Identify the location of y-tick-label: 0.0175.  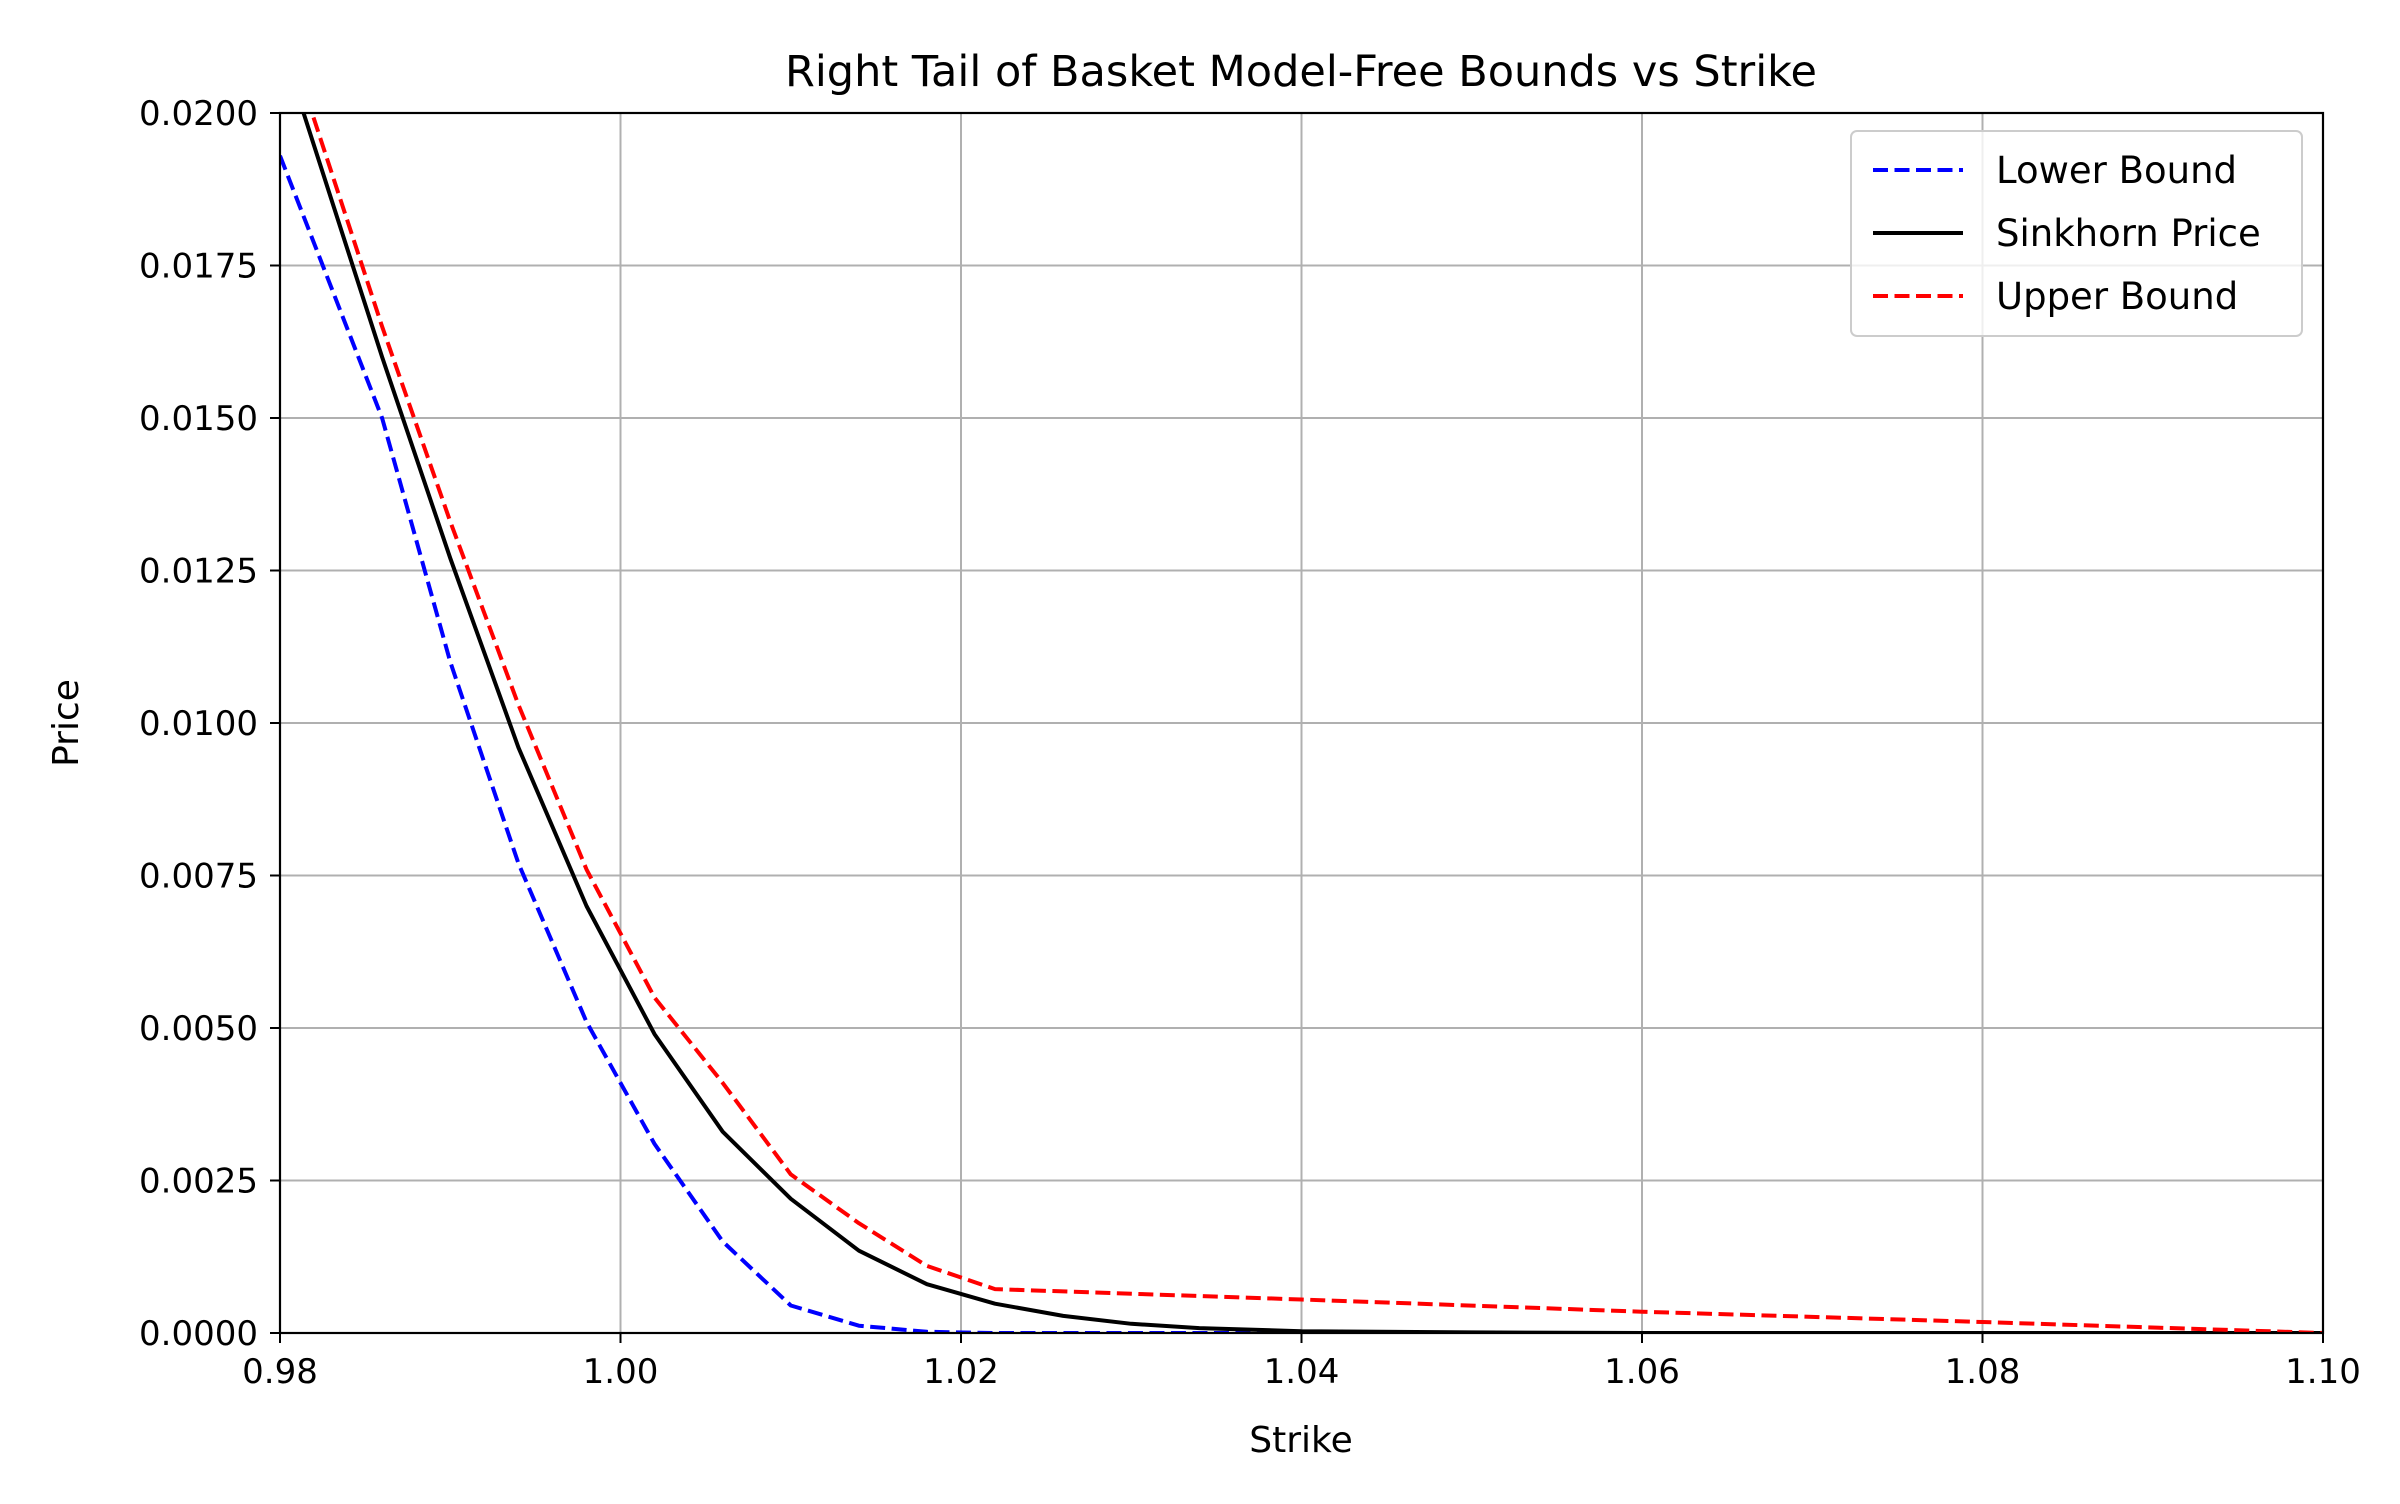
(198, 267).